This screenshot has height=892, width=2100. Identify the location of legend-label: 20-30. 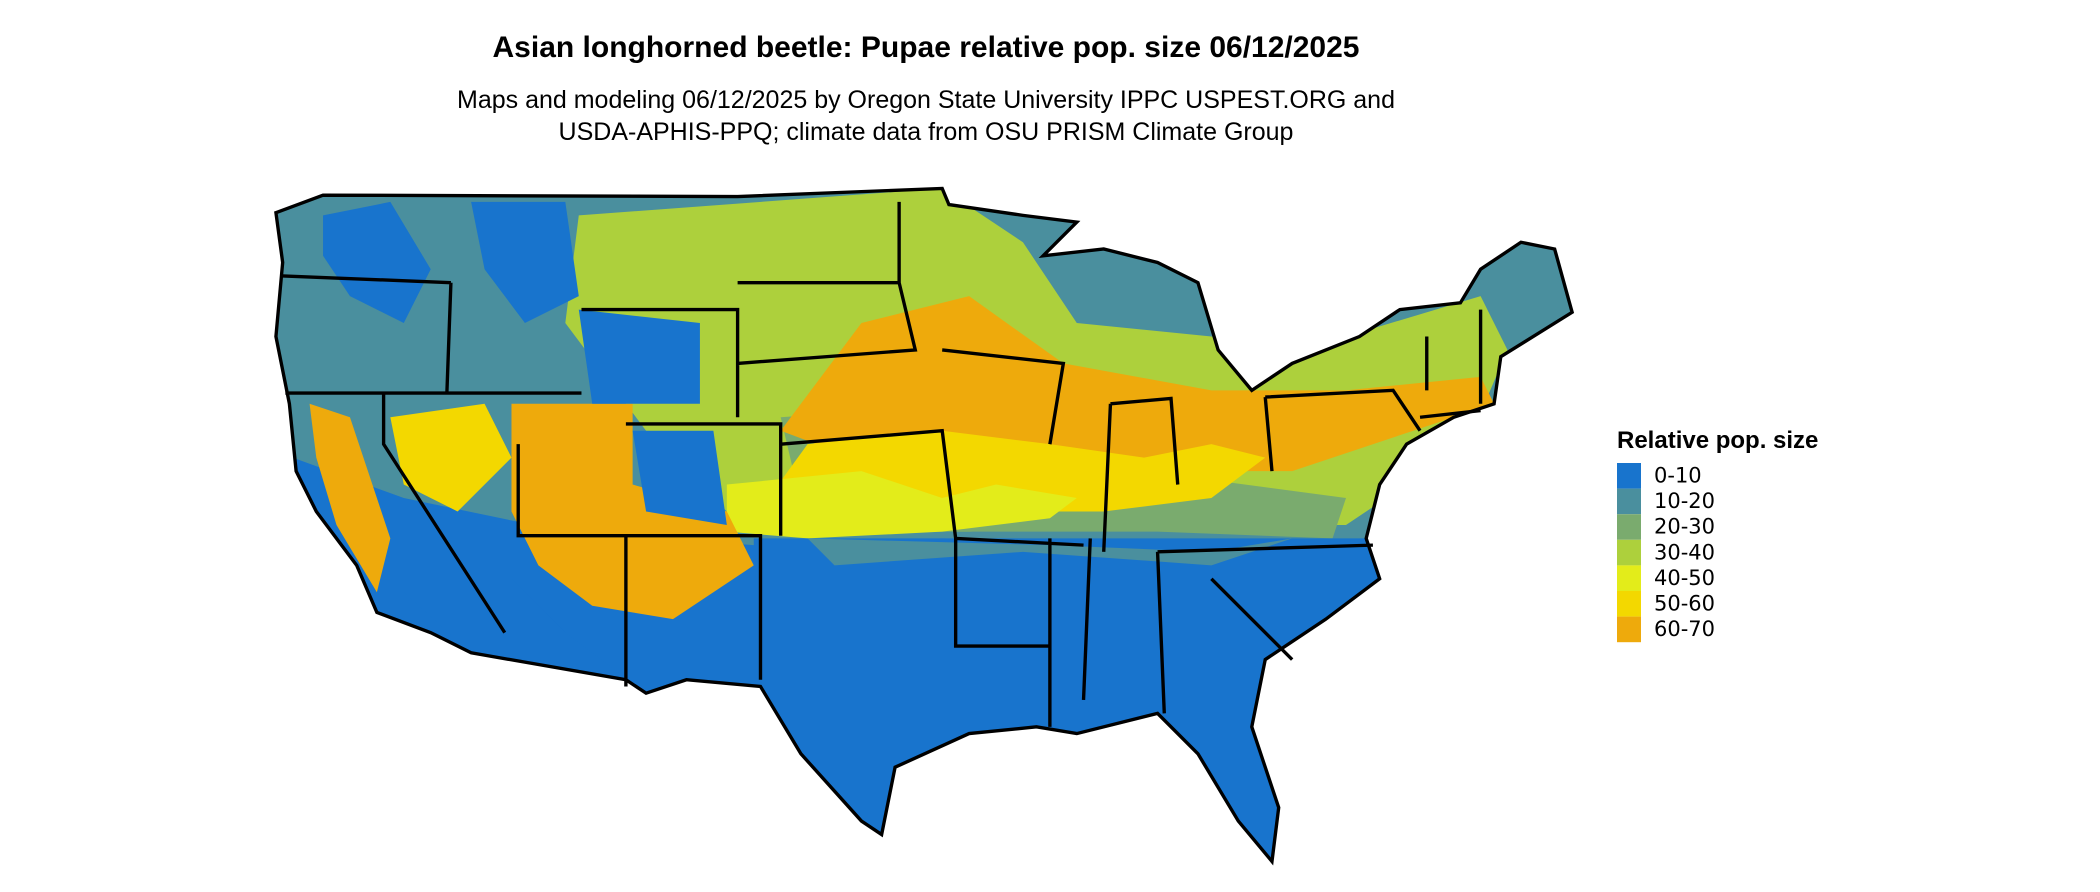
(1684, 527).